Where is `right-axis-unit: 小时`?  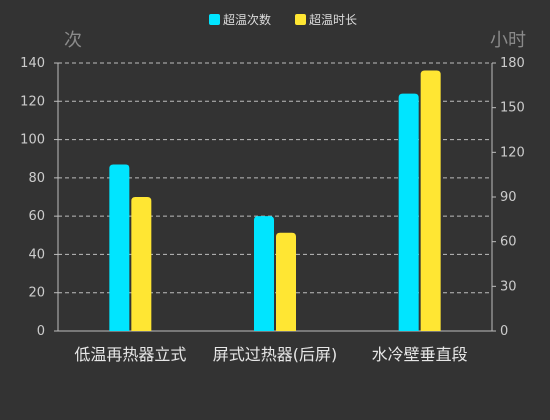
right-axis-unit: 小时 is located at coordinates (508, 40).